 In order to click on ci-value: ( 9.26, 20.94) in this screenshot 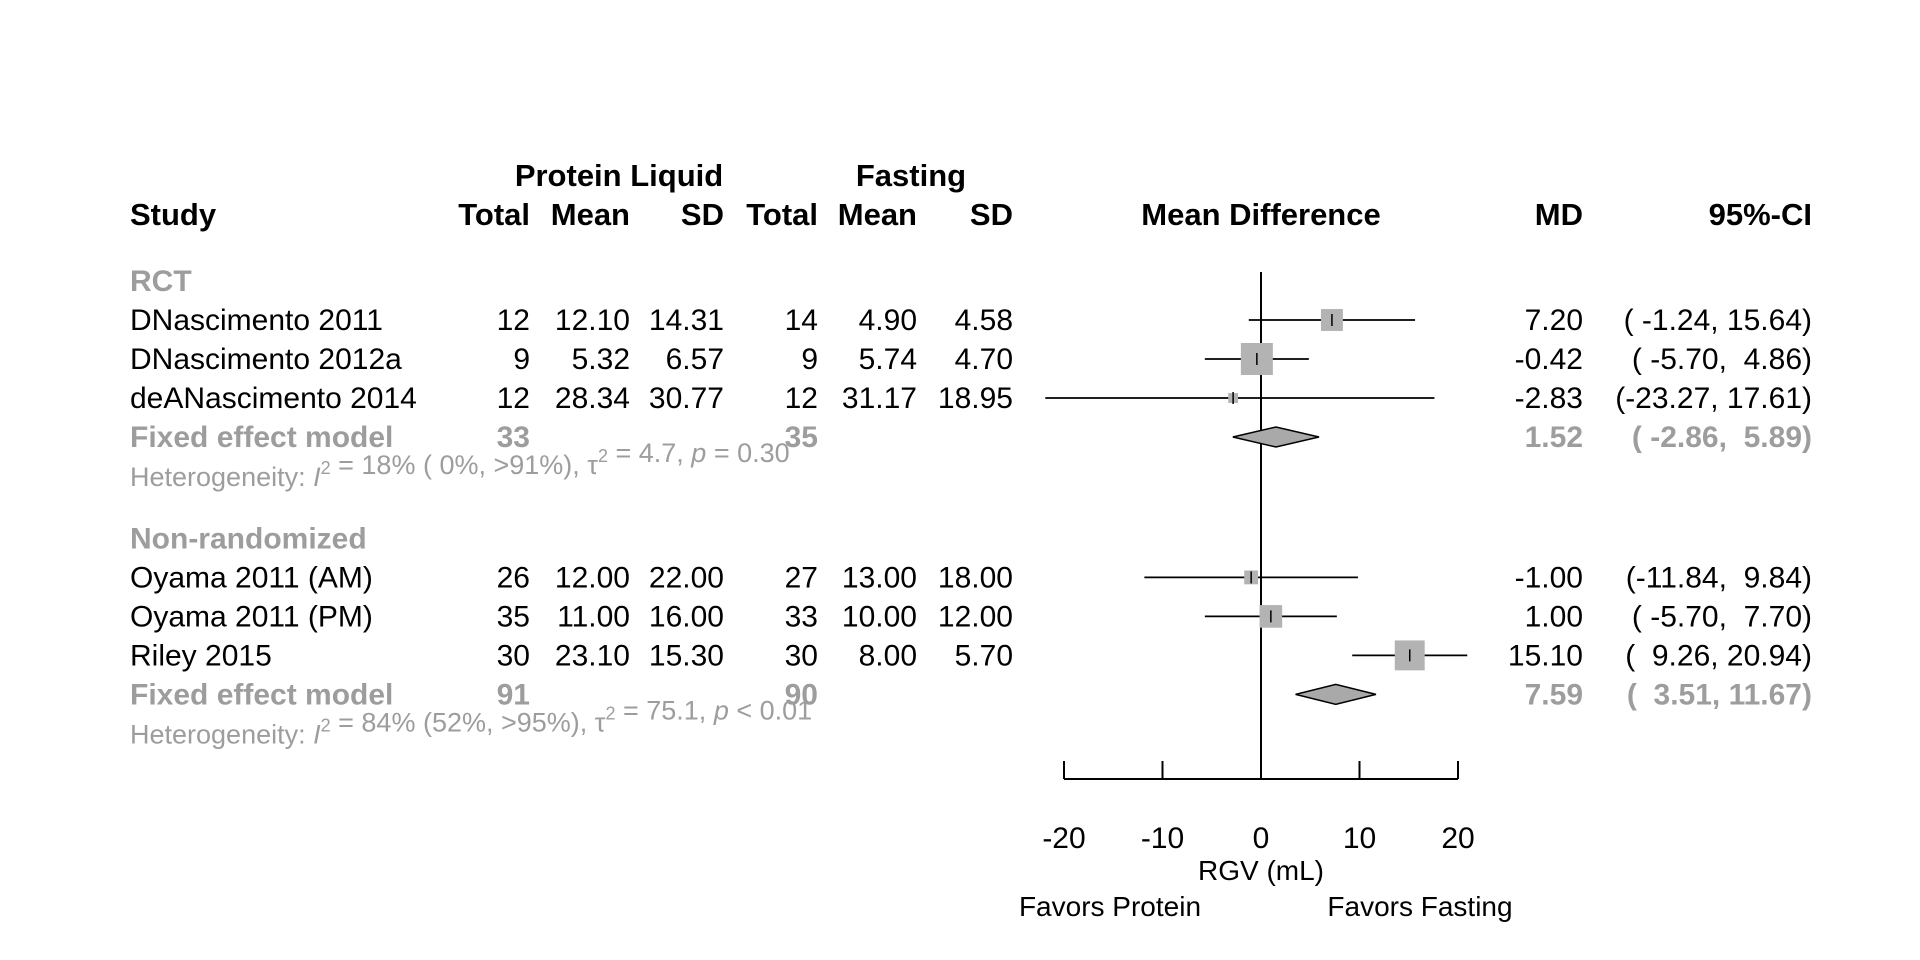, I will do `click(1718, 655)`.